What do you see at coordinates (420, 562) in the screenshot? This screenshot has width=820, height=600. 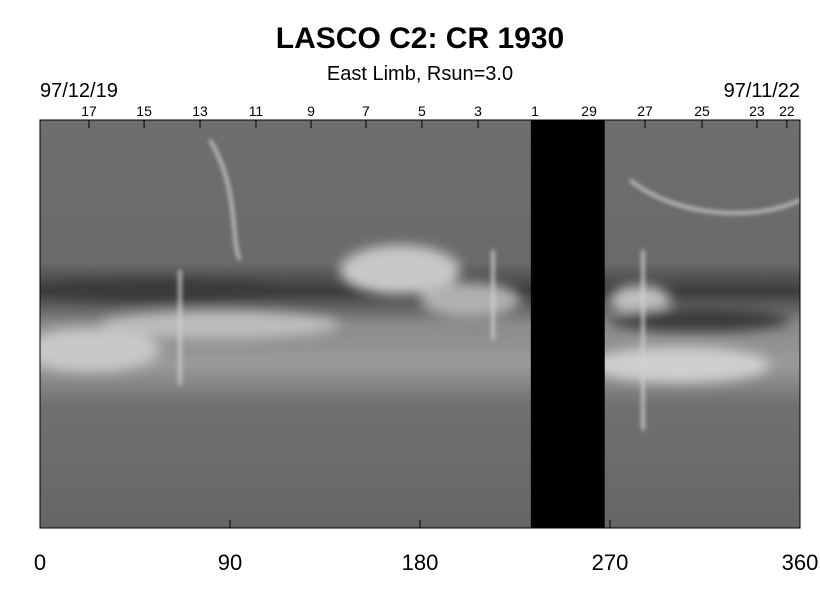 I see `x-tick-label: 180` at bounding box center [420, 562].